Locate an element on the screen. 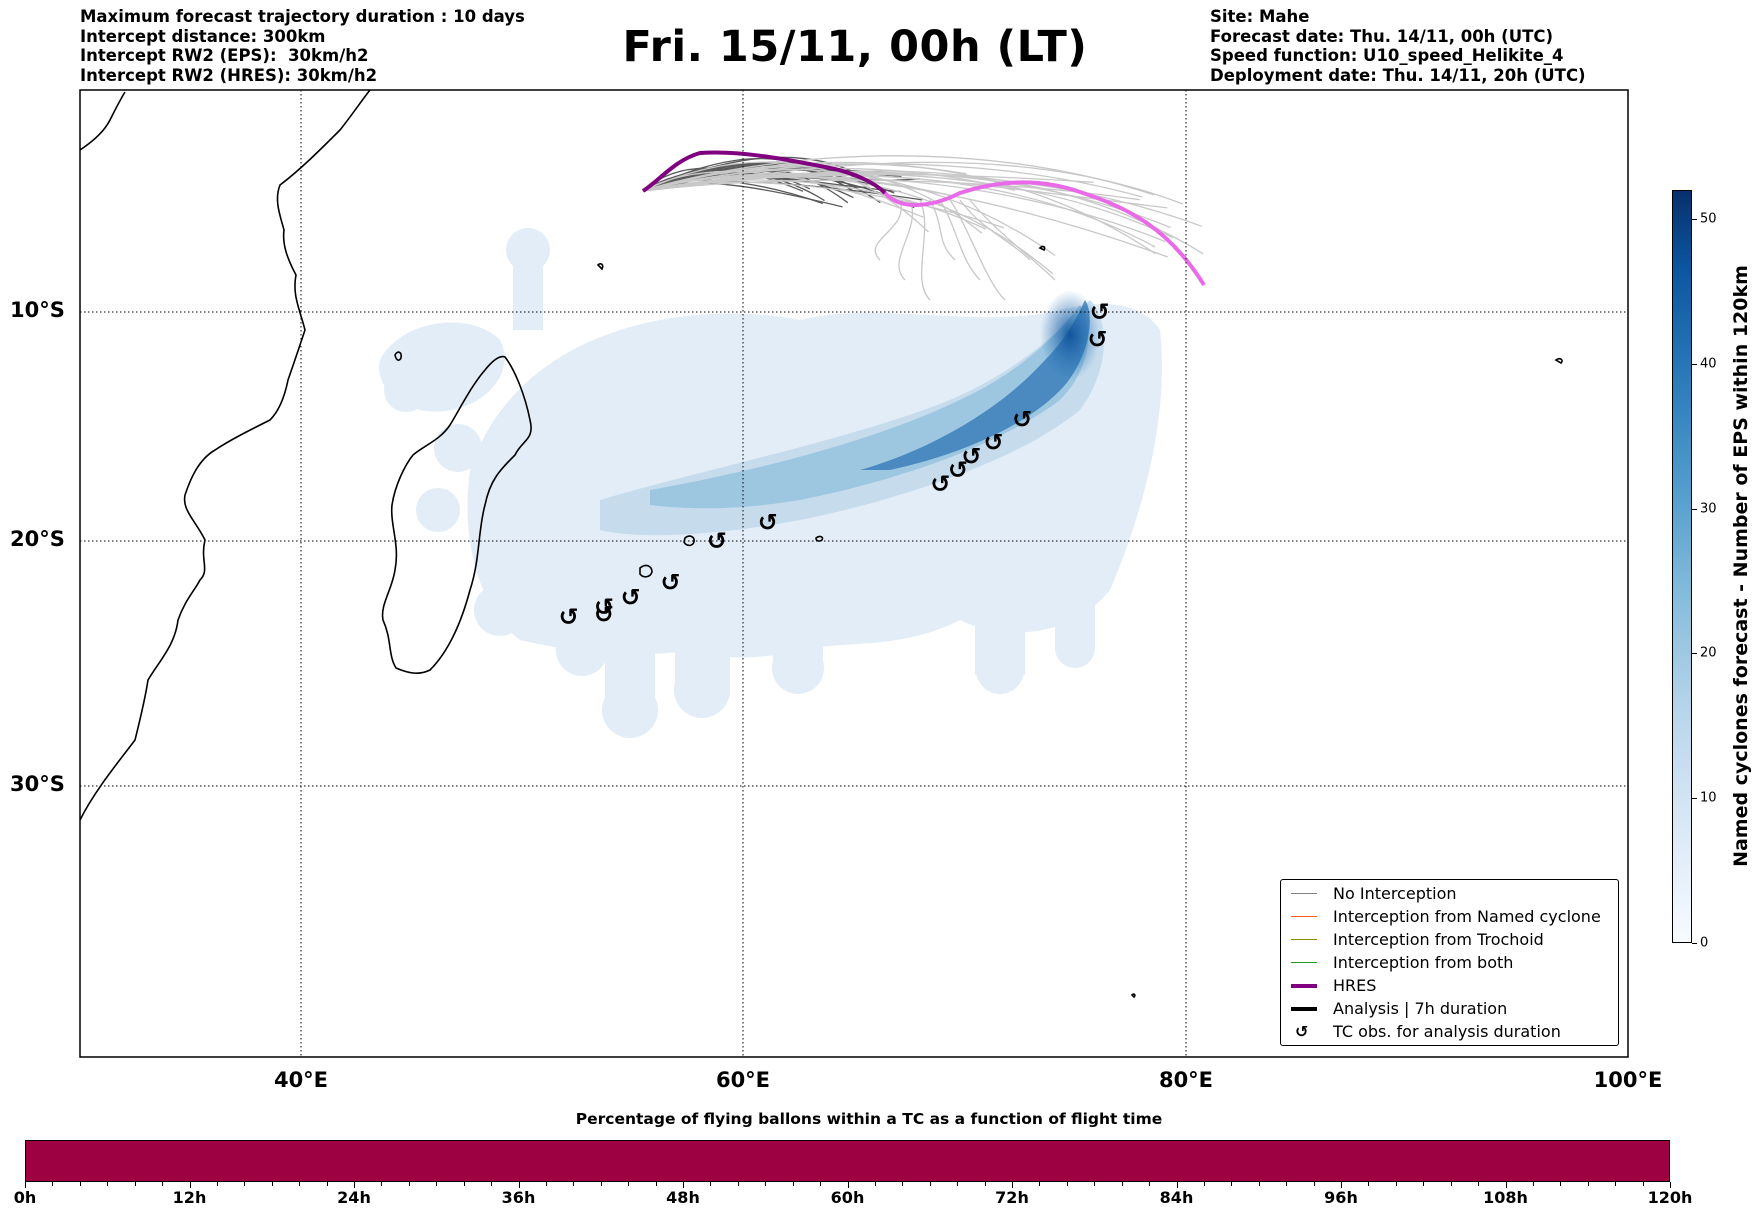 This screenshot has height=1213, width=1752. time-tick-label: 96h is located at coordinates (1341, 1197).